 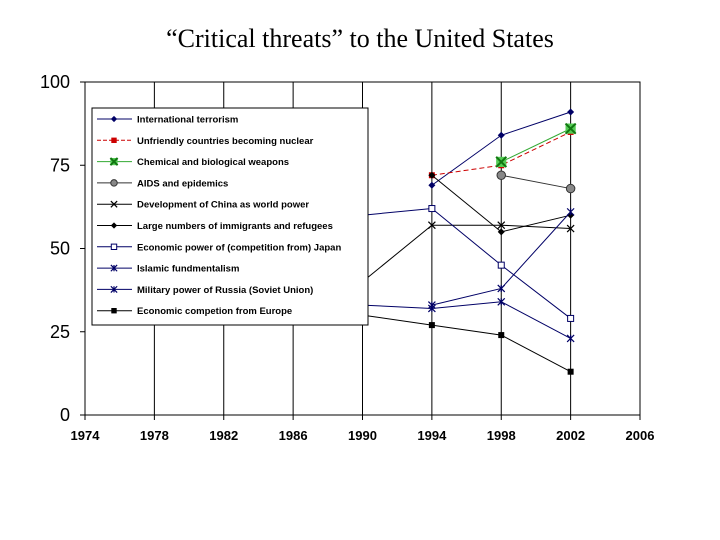 What do you see at coordinates (213, 162) in the screenshot?
I see `legend-label: Chemical and biological weapons` at bounding box center [213, 162].